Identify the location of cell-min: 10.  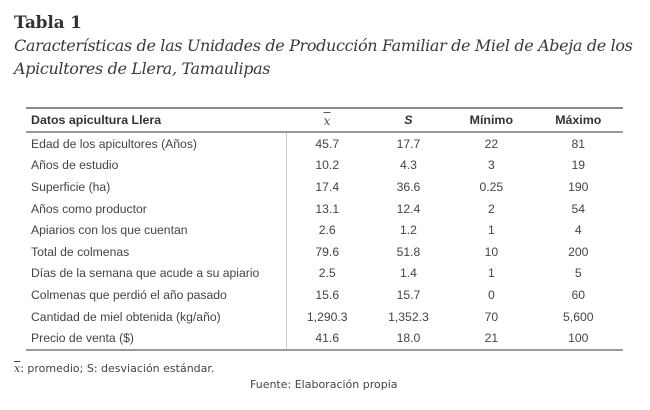
(491, 251).